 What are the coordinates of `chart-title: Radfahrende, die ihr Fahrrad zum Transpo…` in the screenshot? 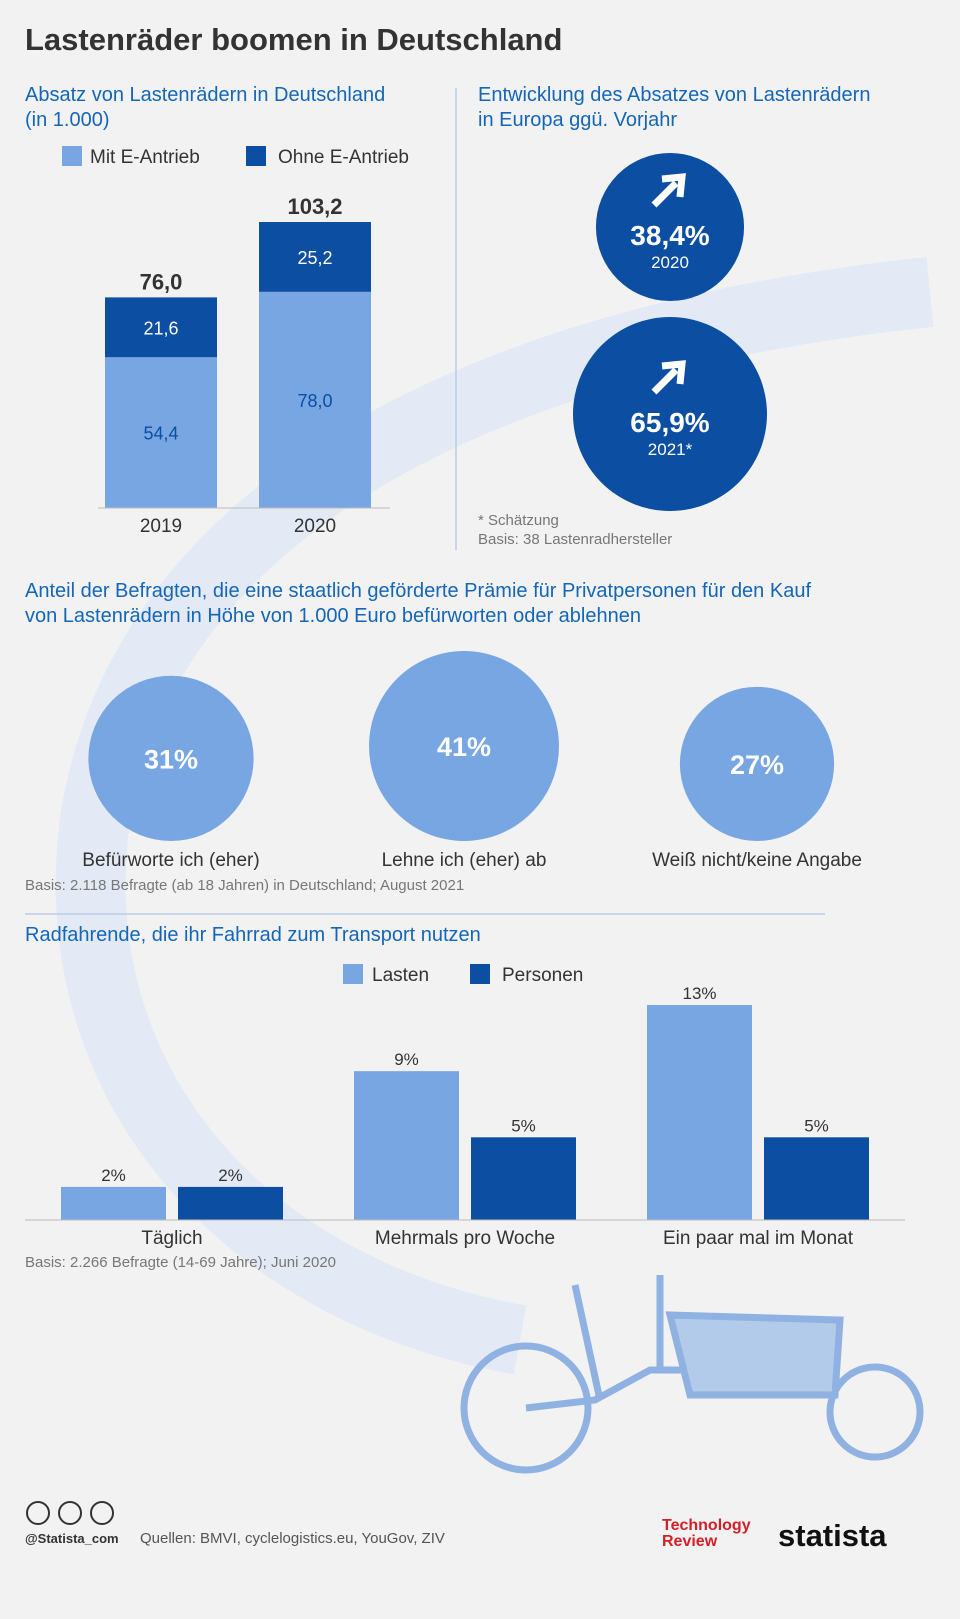 It's located at (253, 935).